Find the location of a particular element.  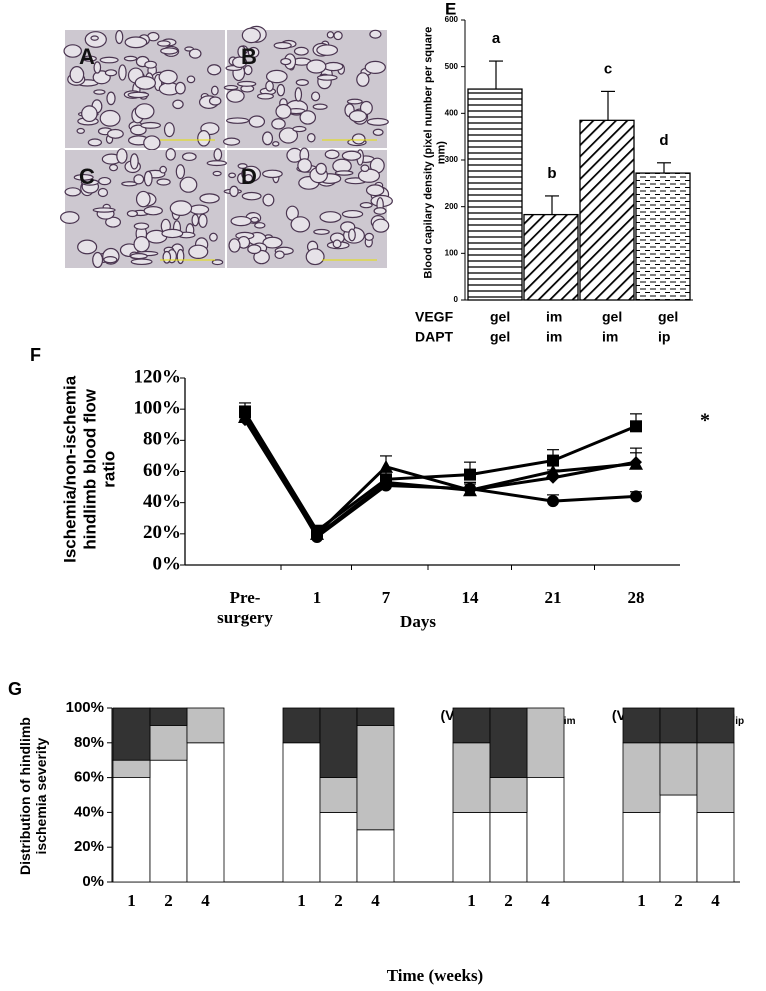

bar is located at coordinates (607, 210).